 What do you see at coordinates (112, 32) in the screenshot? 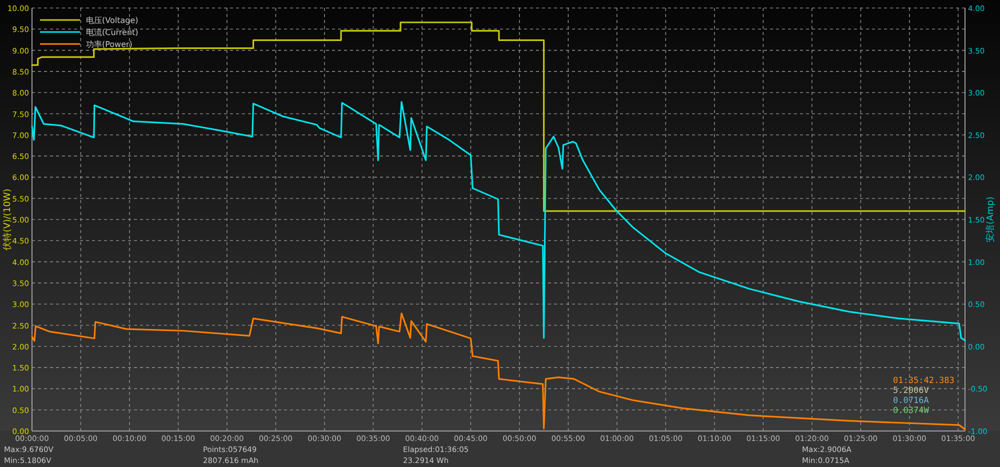
I see `legend-label: 电流(Current)` at bounding box center [112, 32].